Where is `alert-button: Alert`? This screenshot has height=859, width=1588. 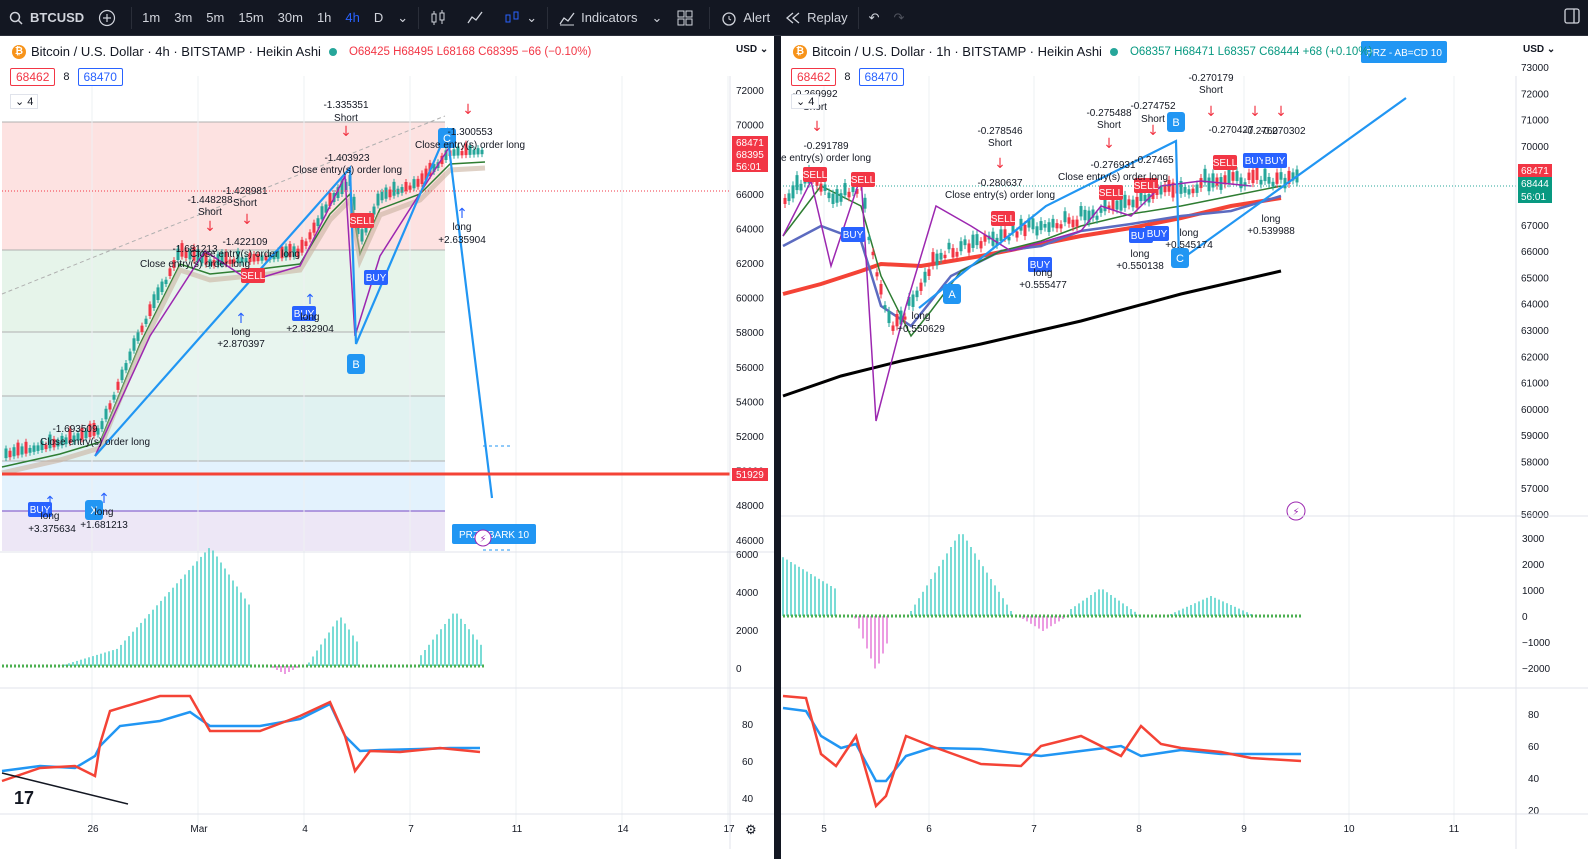 alert-button: Alert is located at coordinates (745, 18).